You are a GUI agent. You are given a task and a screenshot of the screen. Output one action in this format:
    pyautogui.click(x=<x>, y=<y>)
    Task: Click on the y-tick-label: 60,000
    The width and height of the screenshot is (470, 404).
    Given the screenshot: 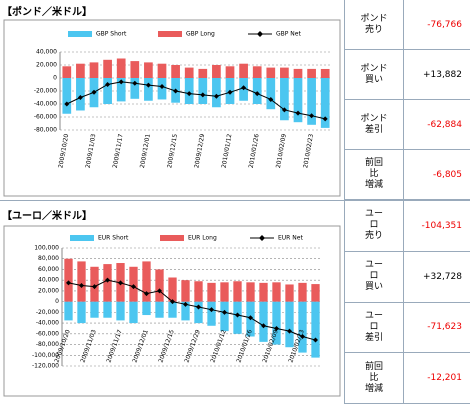 What is the action you would take?
    pyautogui.click(x=48, y=269)
    